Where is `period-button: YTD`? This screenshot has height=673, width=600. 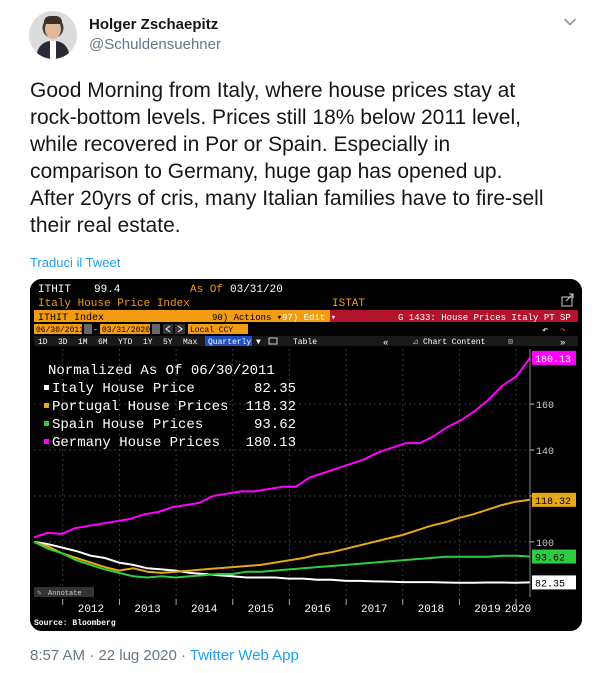 period-button: YTD is located at coordinates (125, 342).